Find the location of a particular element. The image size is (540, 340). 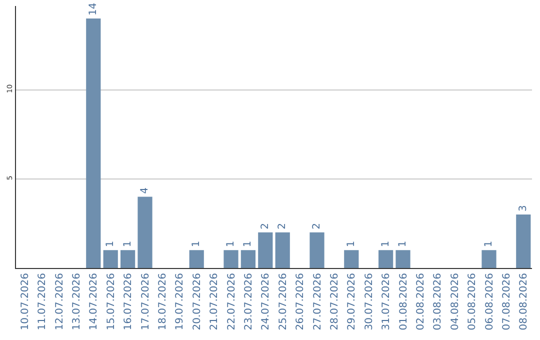

x-tick-label: 05.08.2026 is located at coordinates (472, 301).